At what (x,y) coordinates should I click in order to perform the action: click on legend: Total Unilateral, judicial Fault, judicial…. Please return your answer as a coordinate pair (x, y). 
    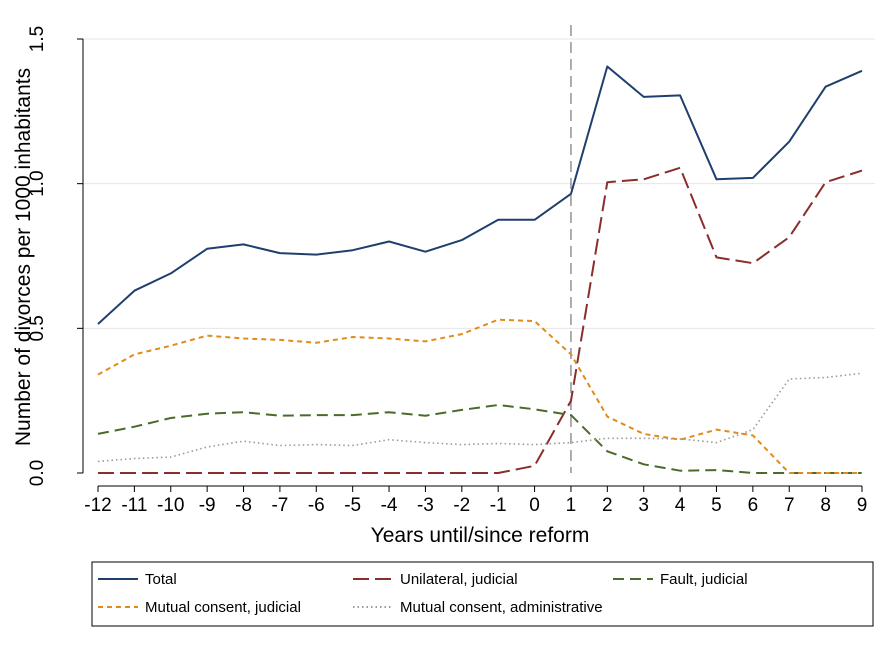
    Looking at the image, I should click on (482, 594).